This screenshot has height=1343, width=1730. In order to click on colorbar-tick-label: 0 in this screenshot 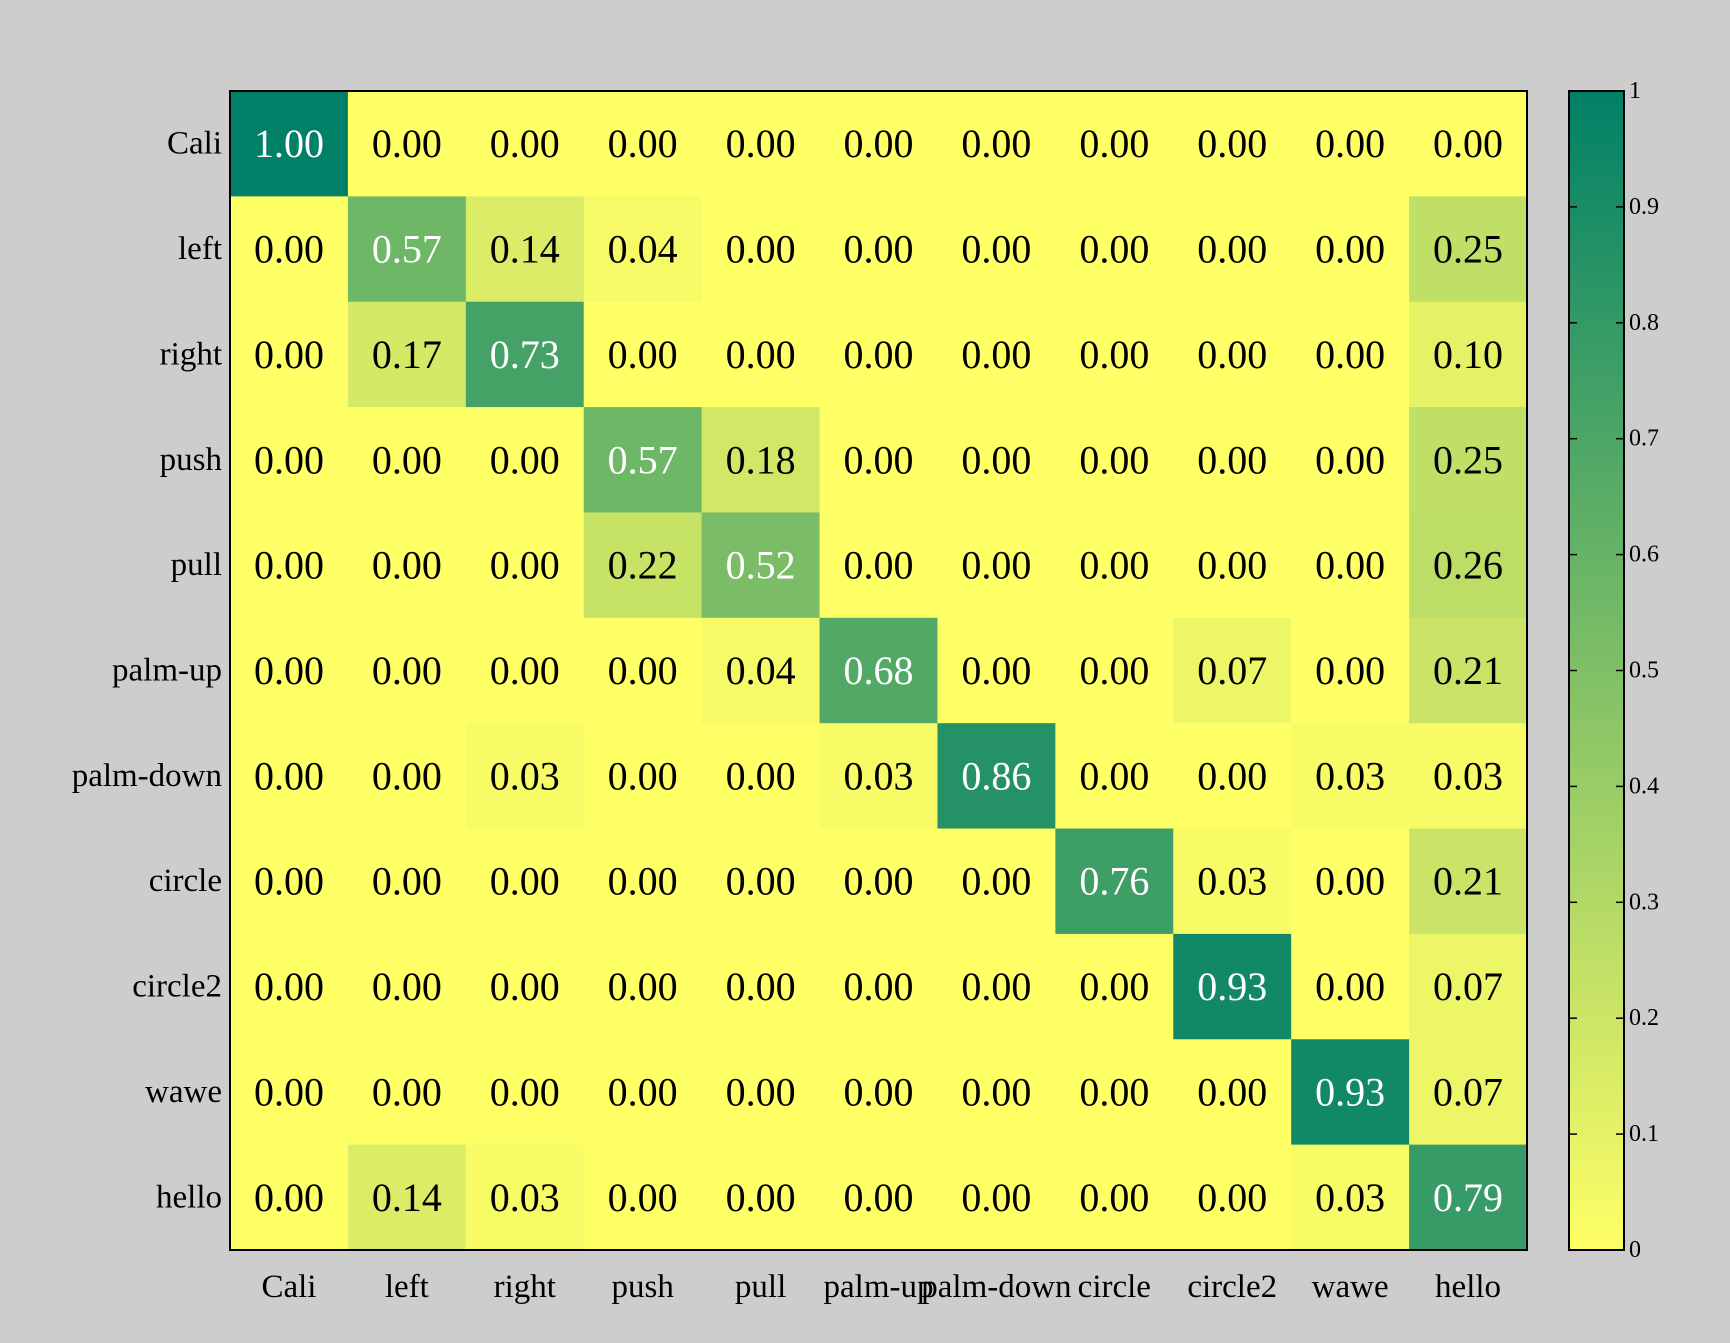, I will do `click(1635, 1250)`.